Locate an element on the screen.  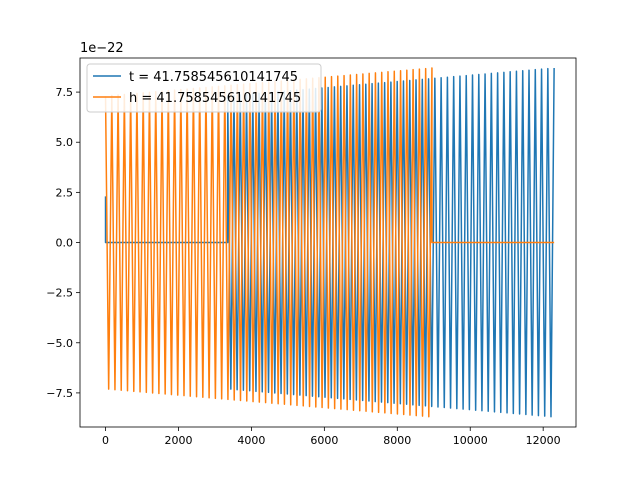
legend-label-1: h = 41.758545610141745 is located at coordinates (215, 98).